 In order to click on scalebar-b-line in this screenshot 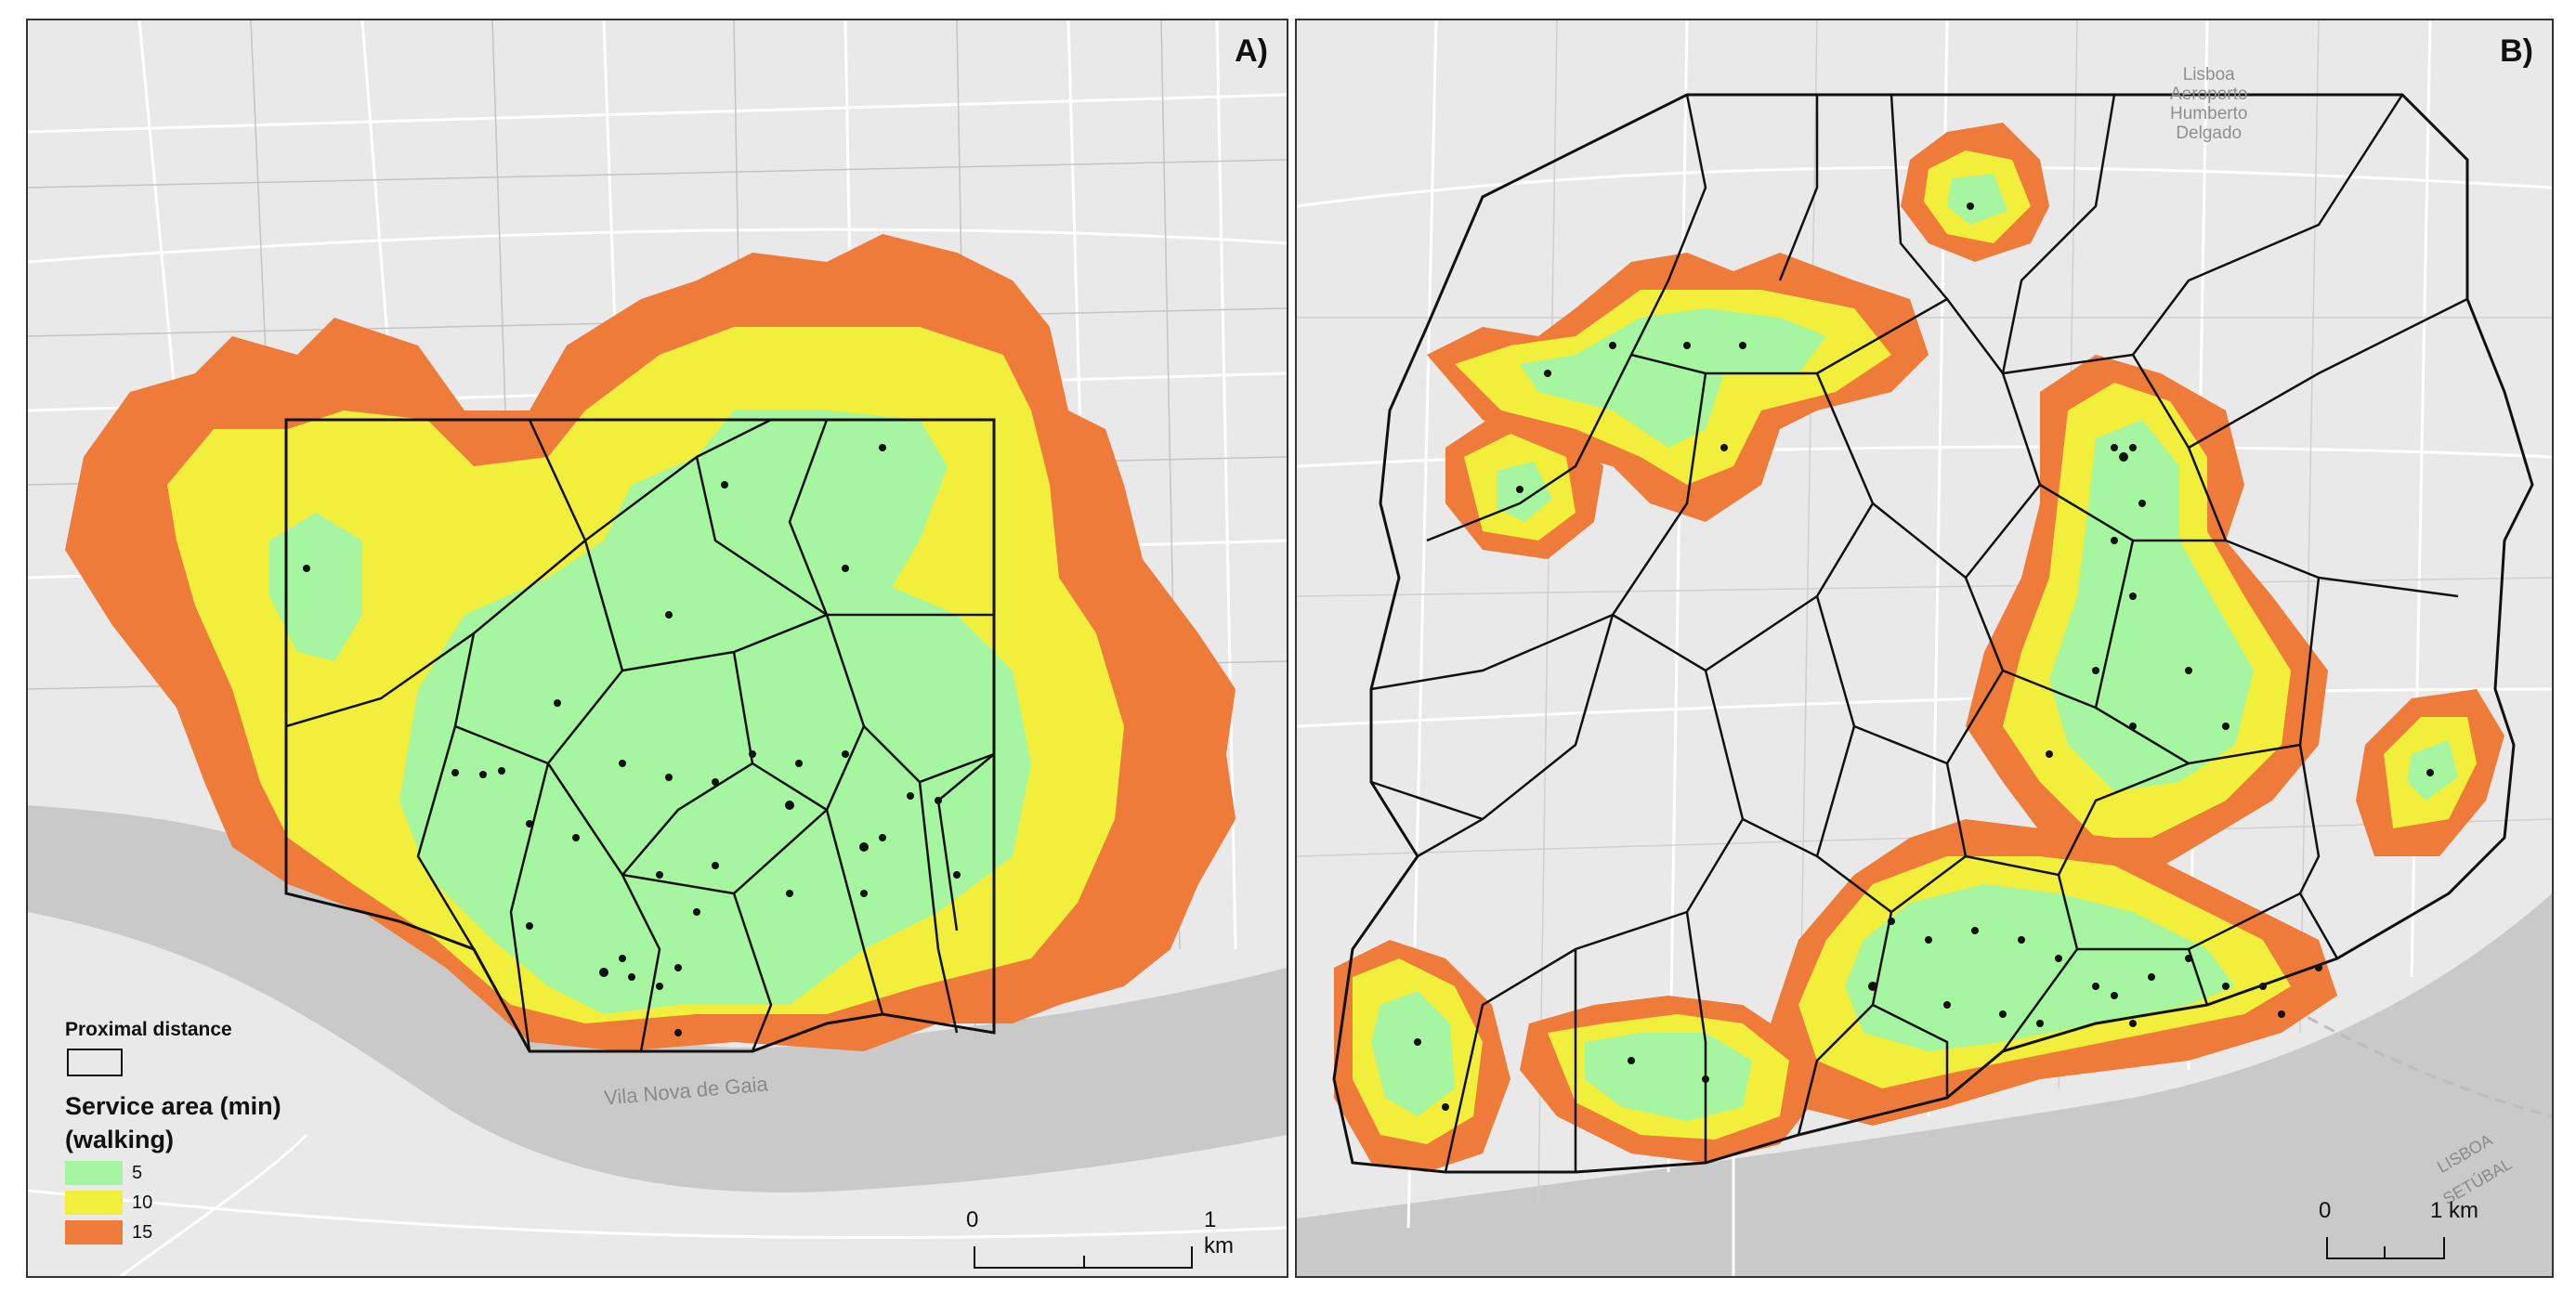, I will do `click(2385, 1248)`.